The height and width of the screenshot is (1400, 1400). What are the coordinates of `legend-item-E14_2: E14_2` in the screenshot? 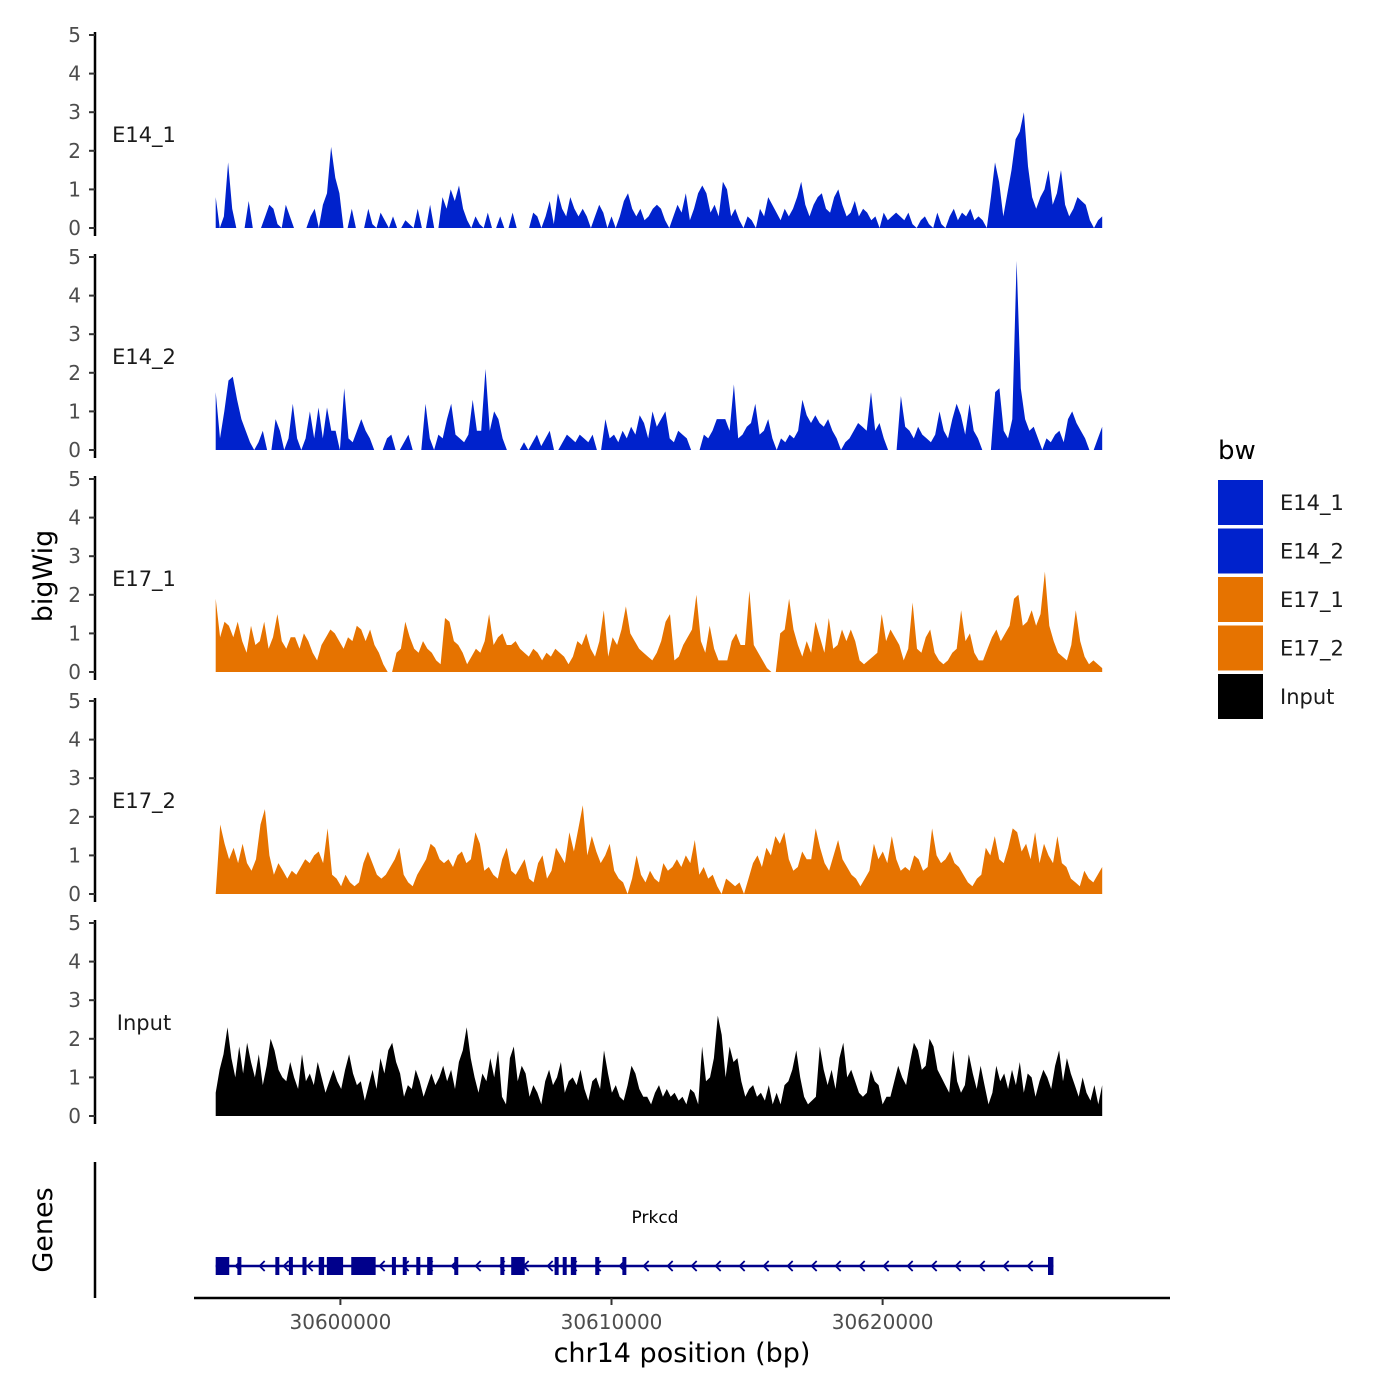 It's located at (1281, 551).